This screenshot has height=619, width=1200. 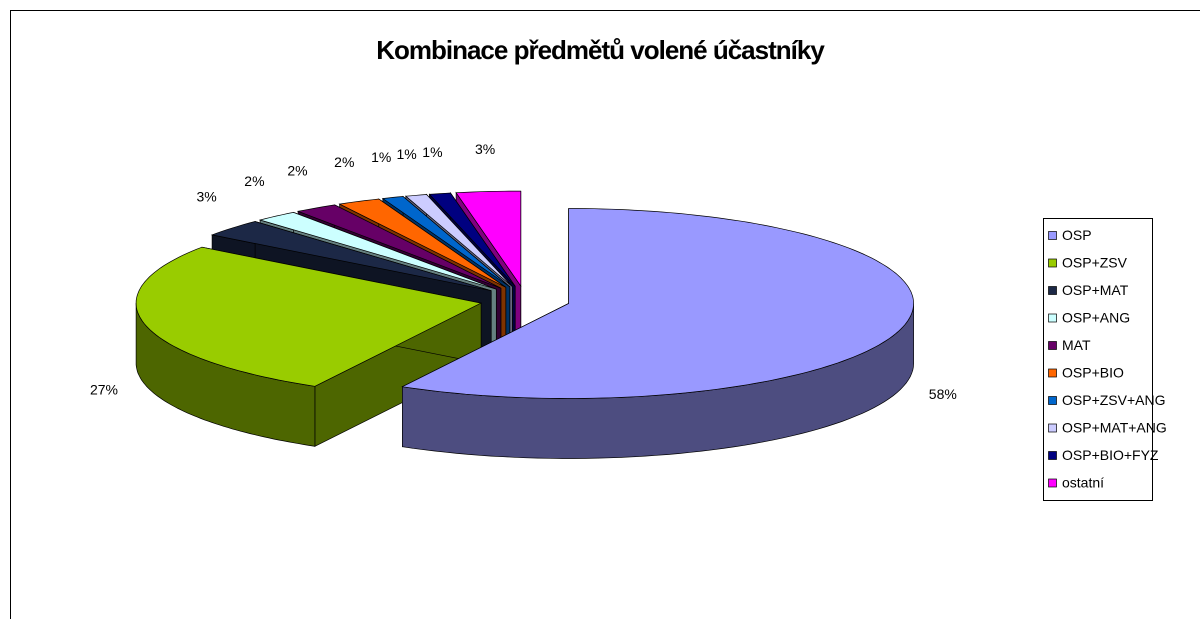 What do you see at coordinates (1093, 373) in the screenshot?
I see `legend-label: OSP+BIO` at bounding box center [1093, 373].